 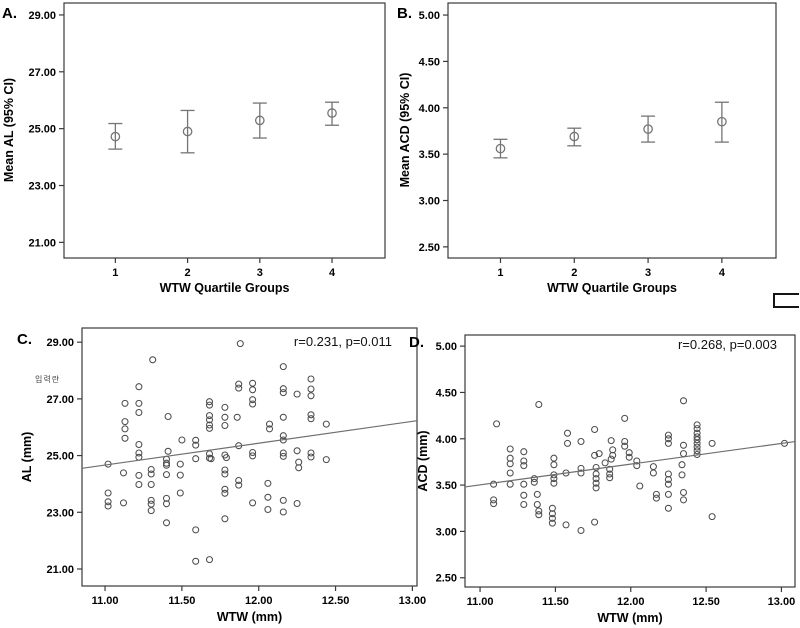 What do you see at coordinates (727, 344) in the screenshot?
I see `panel-d-correlation-annotation: r=0.268, p=0.003` at bounding box center [727, 344].